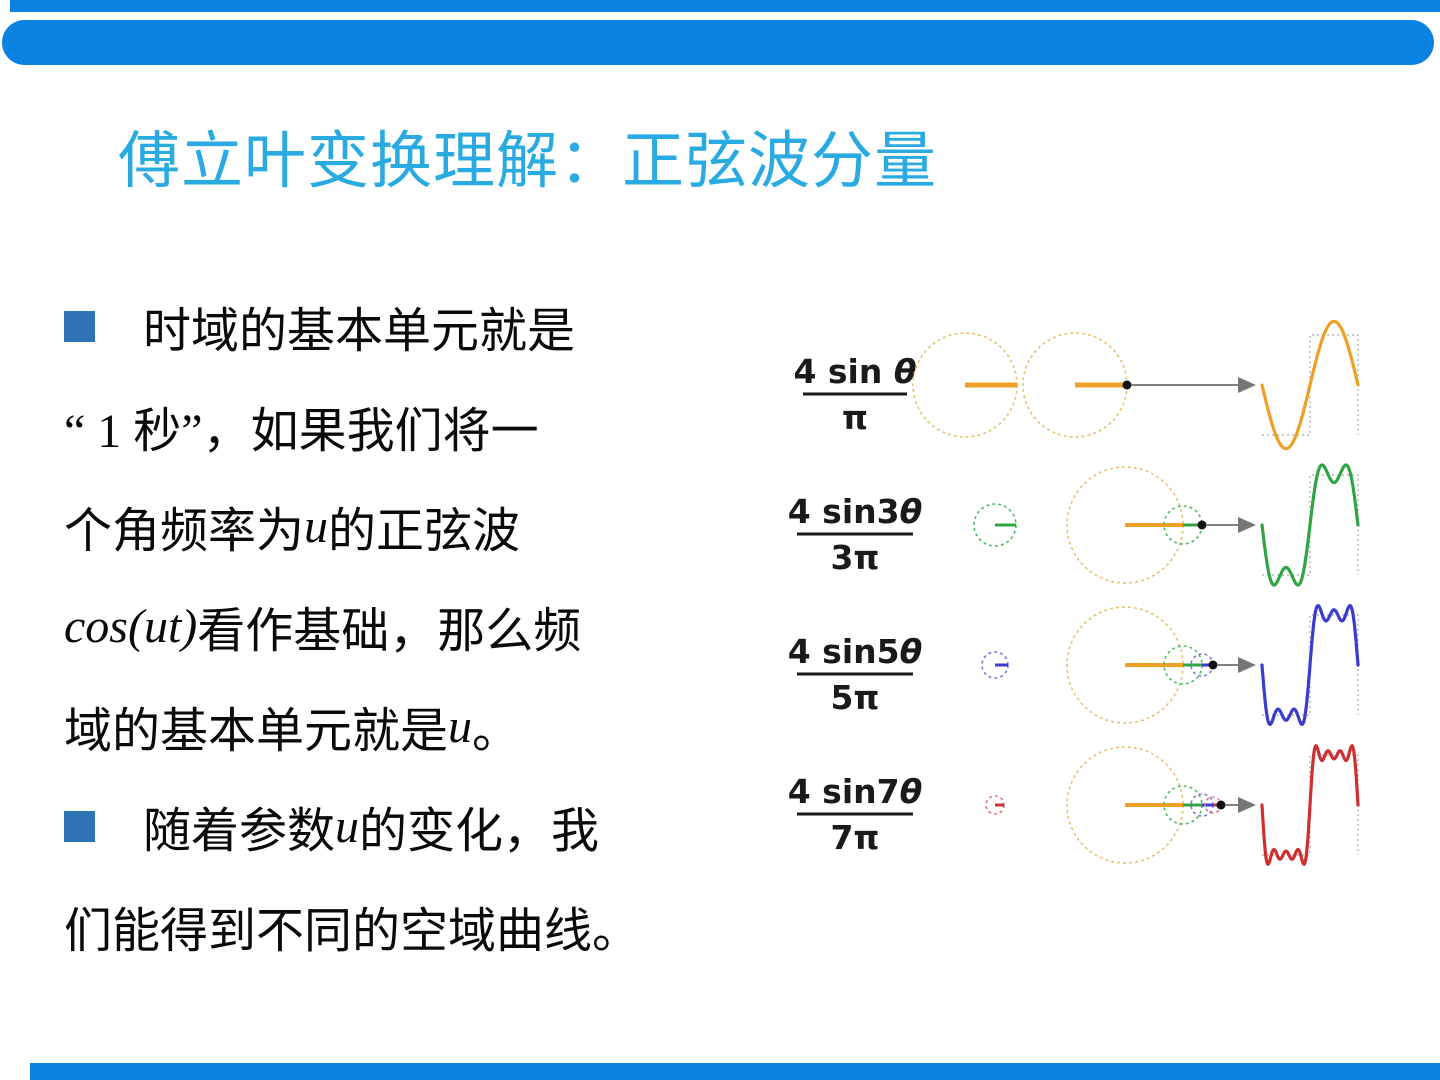 The width and height of the screenshot is (1440, 1080). Describe the element at coordinates (855, 511) in the screenshot. I see `formula-numerator: 4 sin3θ` at that location.